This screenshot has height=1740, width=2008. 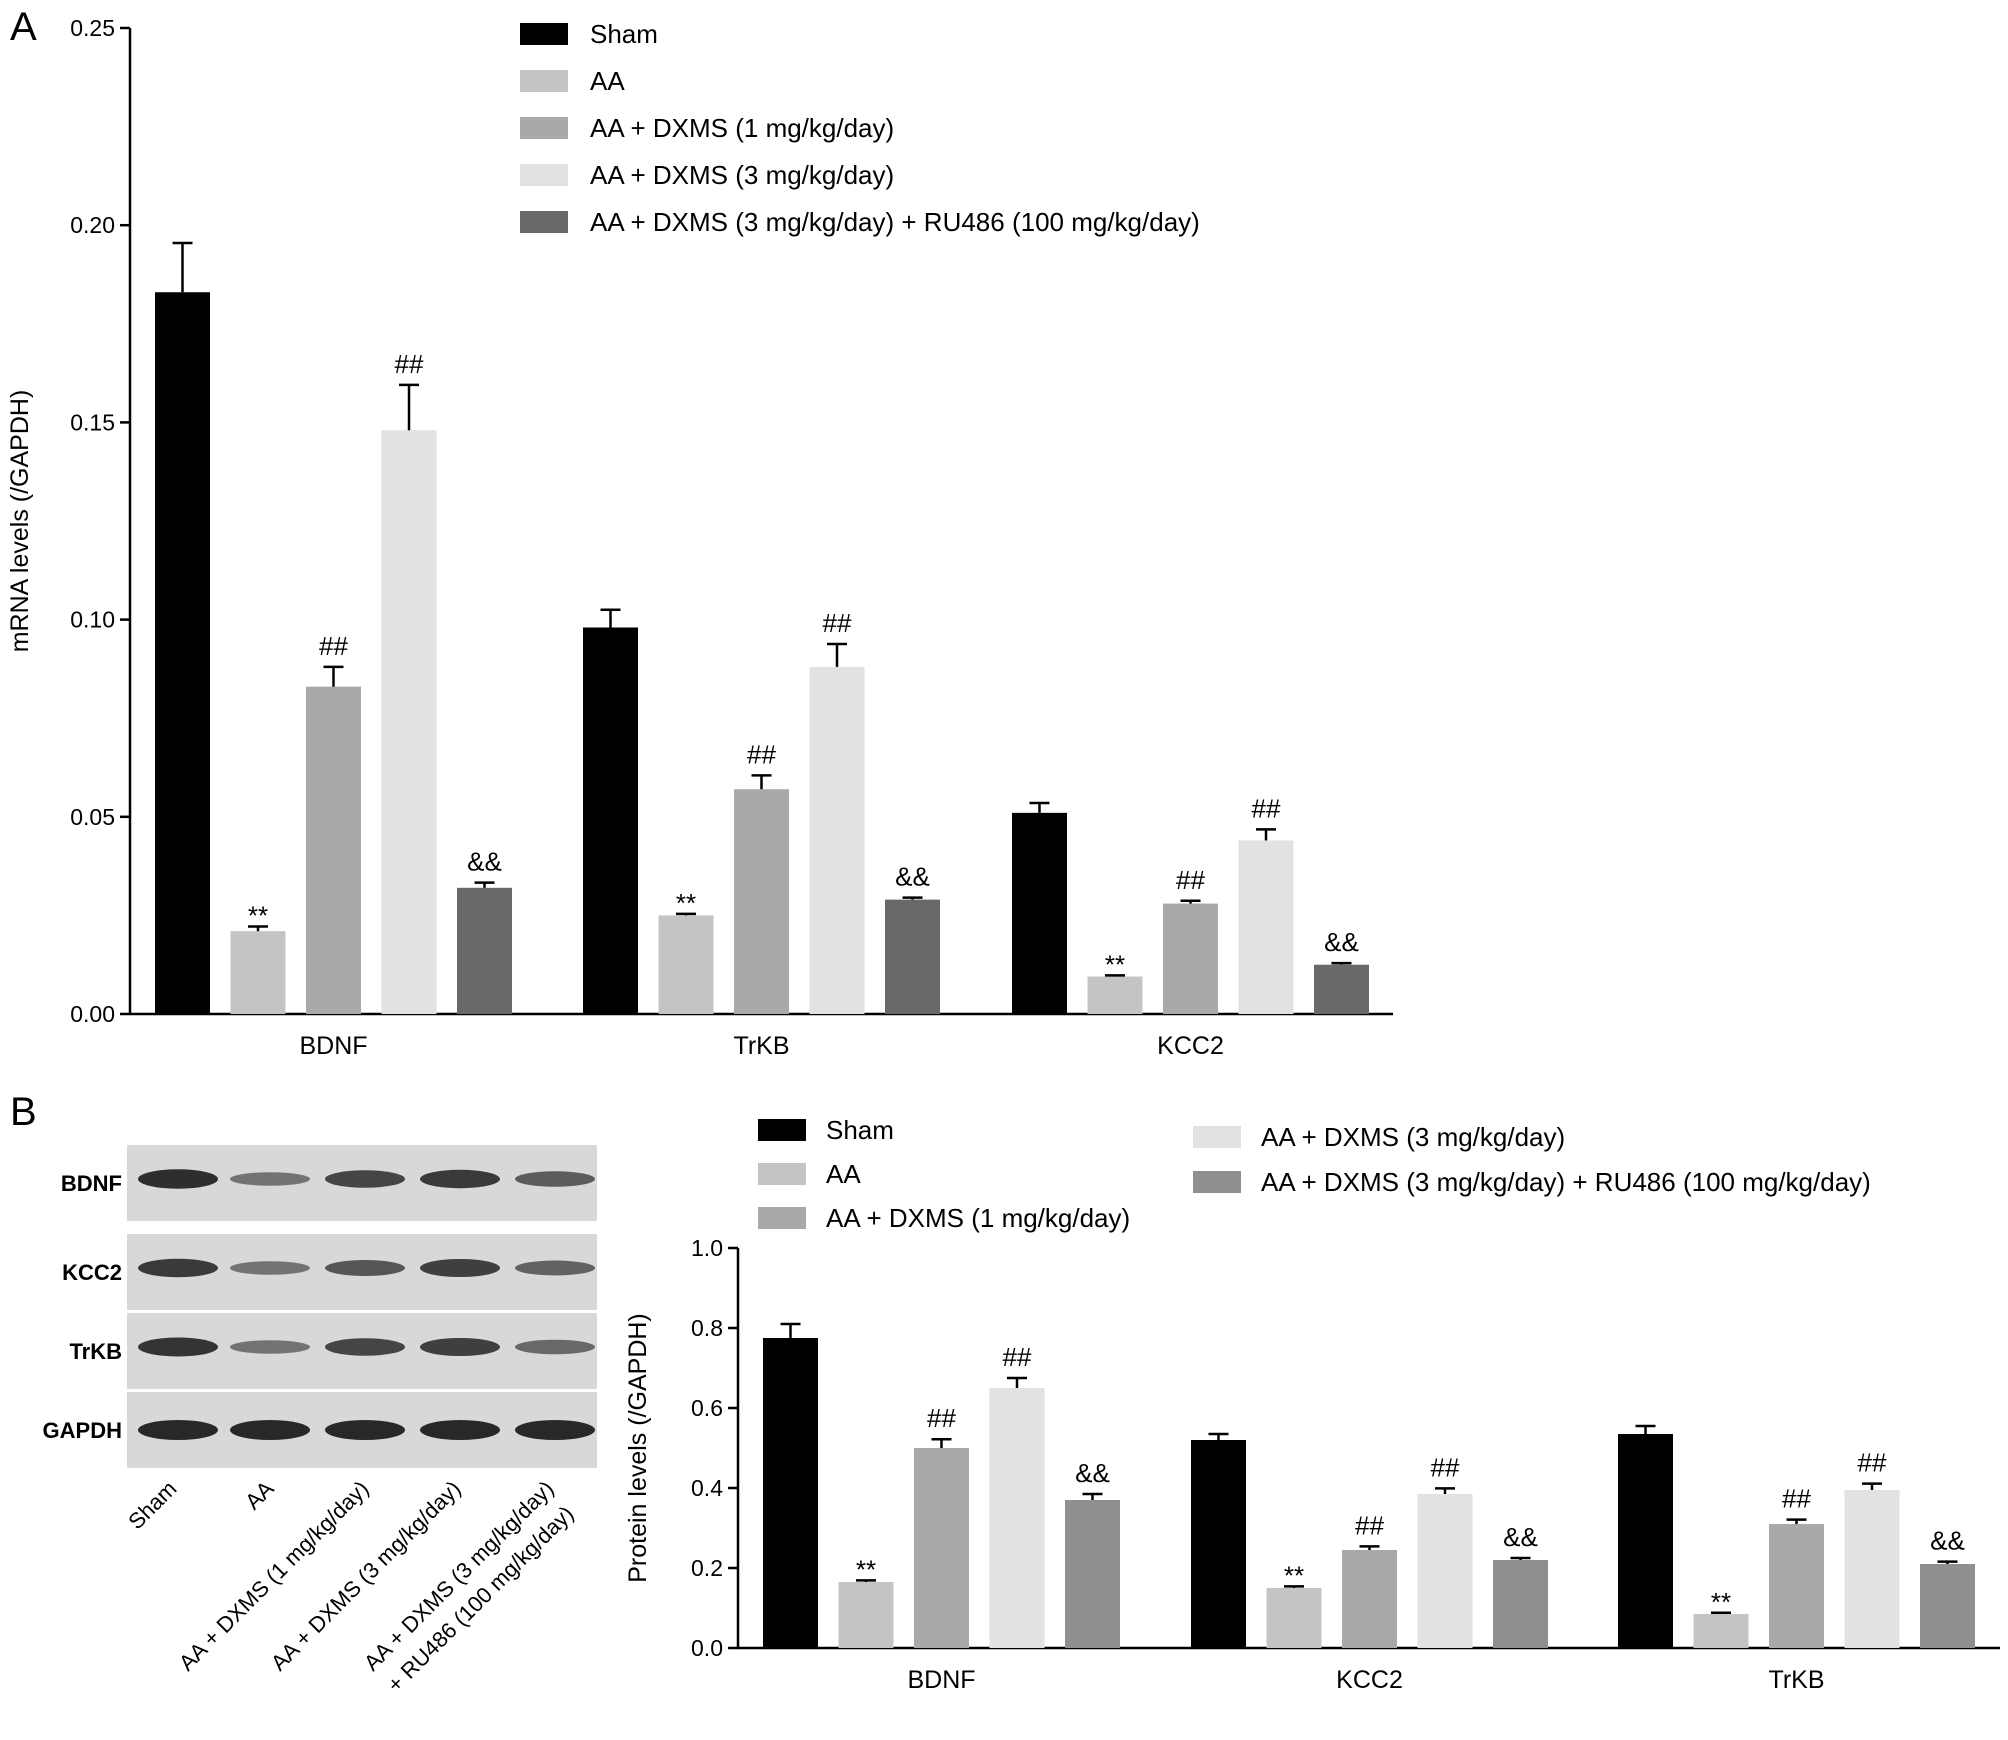 What do you see at coordinates (274, 1576) in the screenshot?
I see `blot-lane-label: AA + DXMS (1 mg/kg/day)` at bounding box center [274, 1576].